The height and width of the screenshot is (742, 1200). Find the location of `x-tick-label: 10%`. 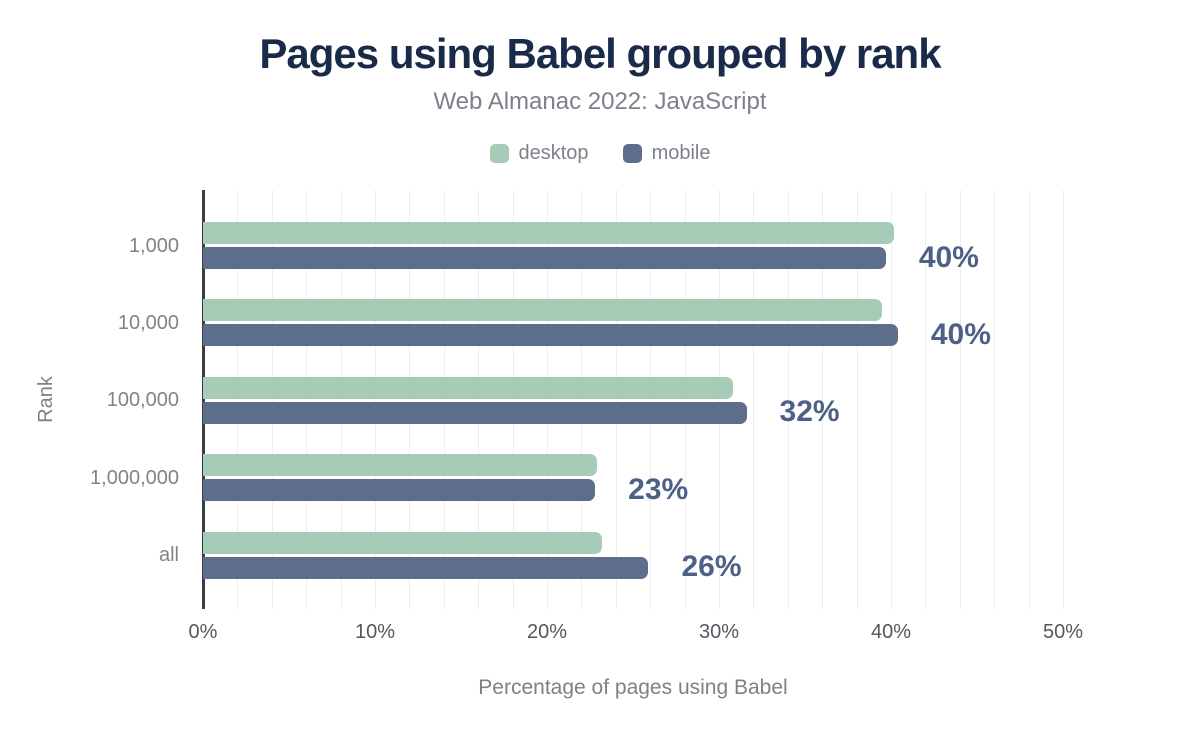

x-tick-label: 10% is located at coordinates (375, 632).